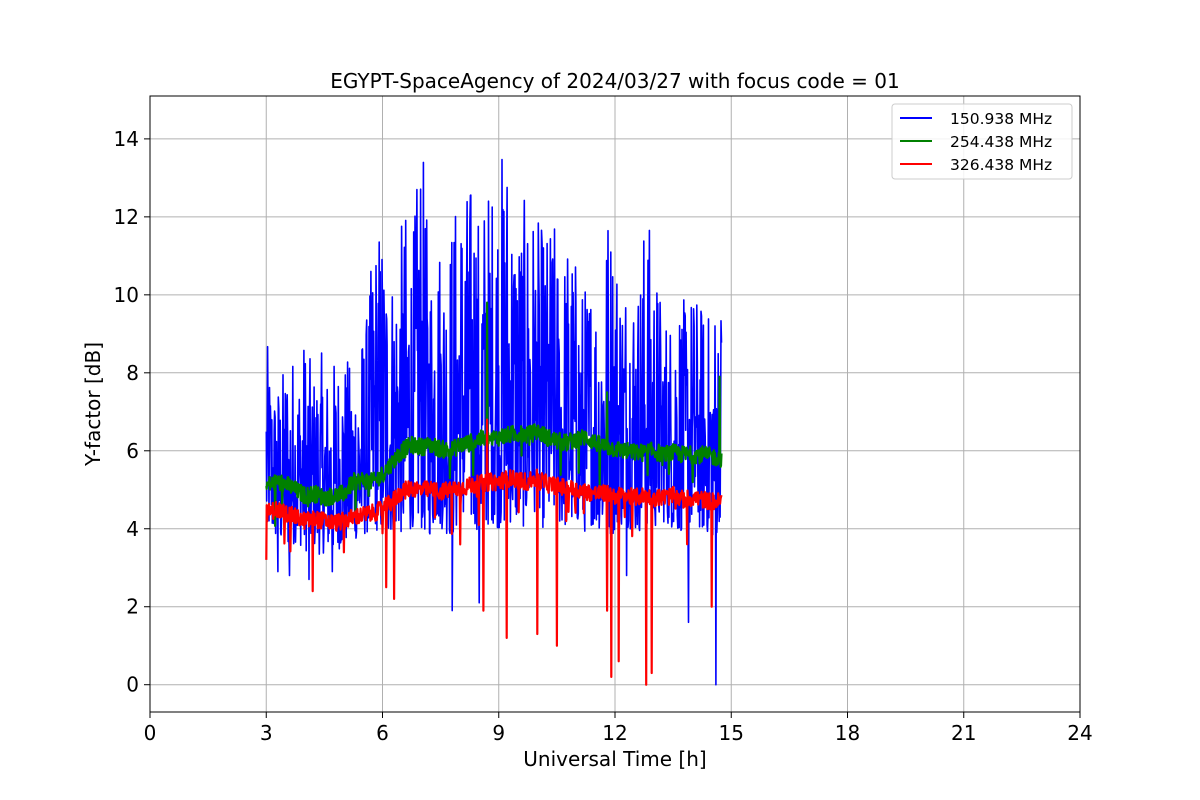  I want to click on legend-entry-3: 326.438 MHz, so click(1001, 165).